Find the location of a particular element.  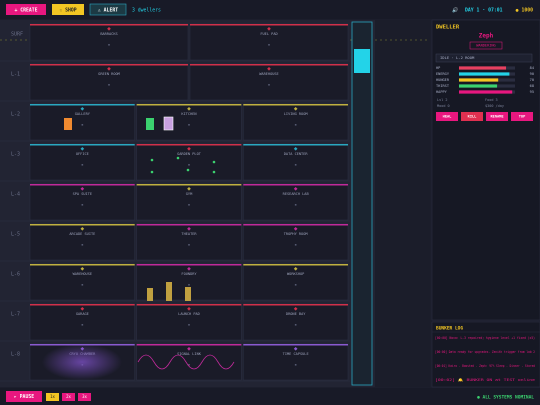

speed-label: 2x is located at coordinates (68, 396).